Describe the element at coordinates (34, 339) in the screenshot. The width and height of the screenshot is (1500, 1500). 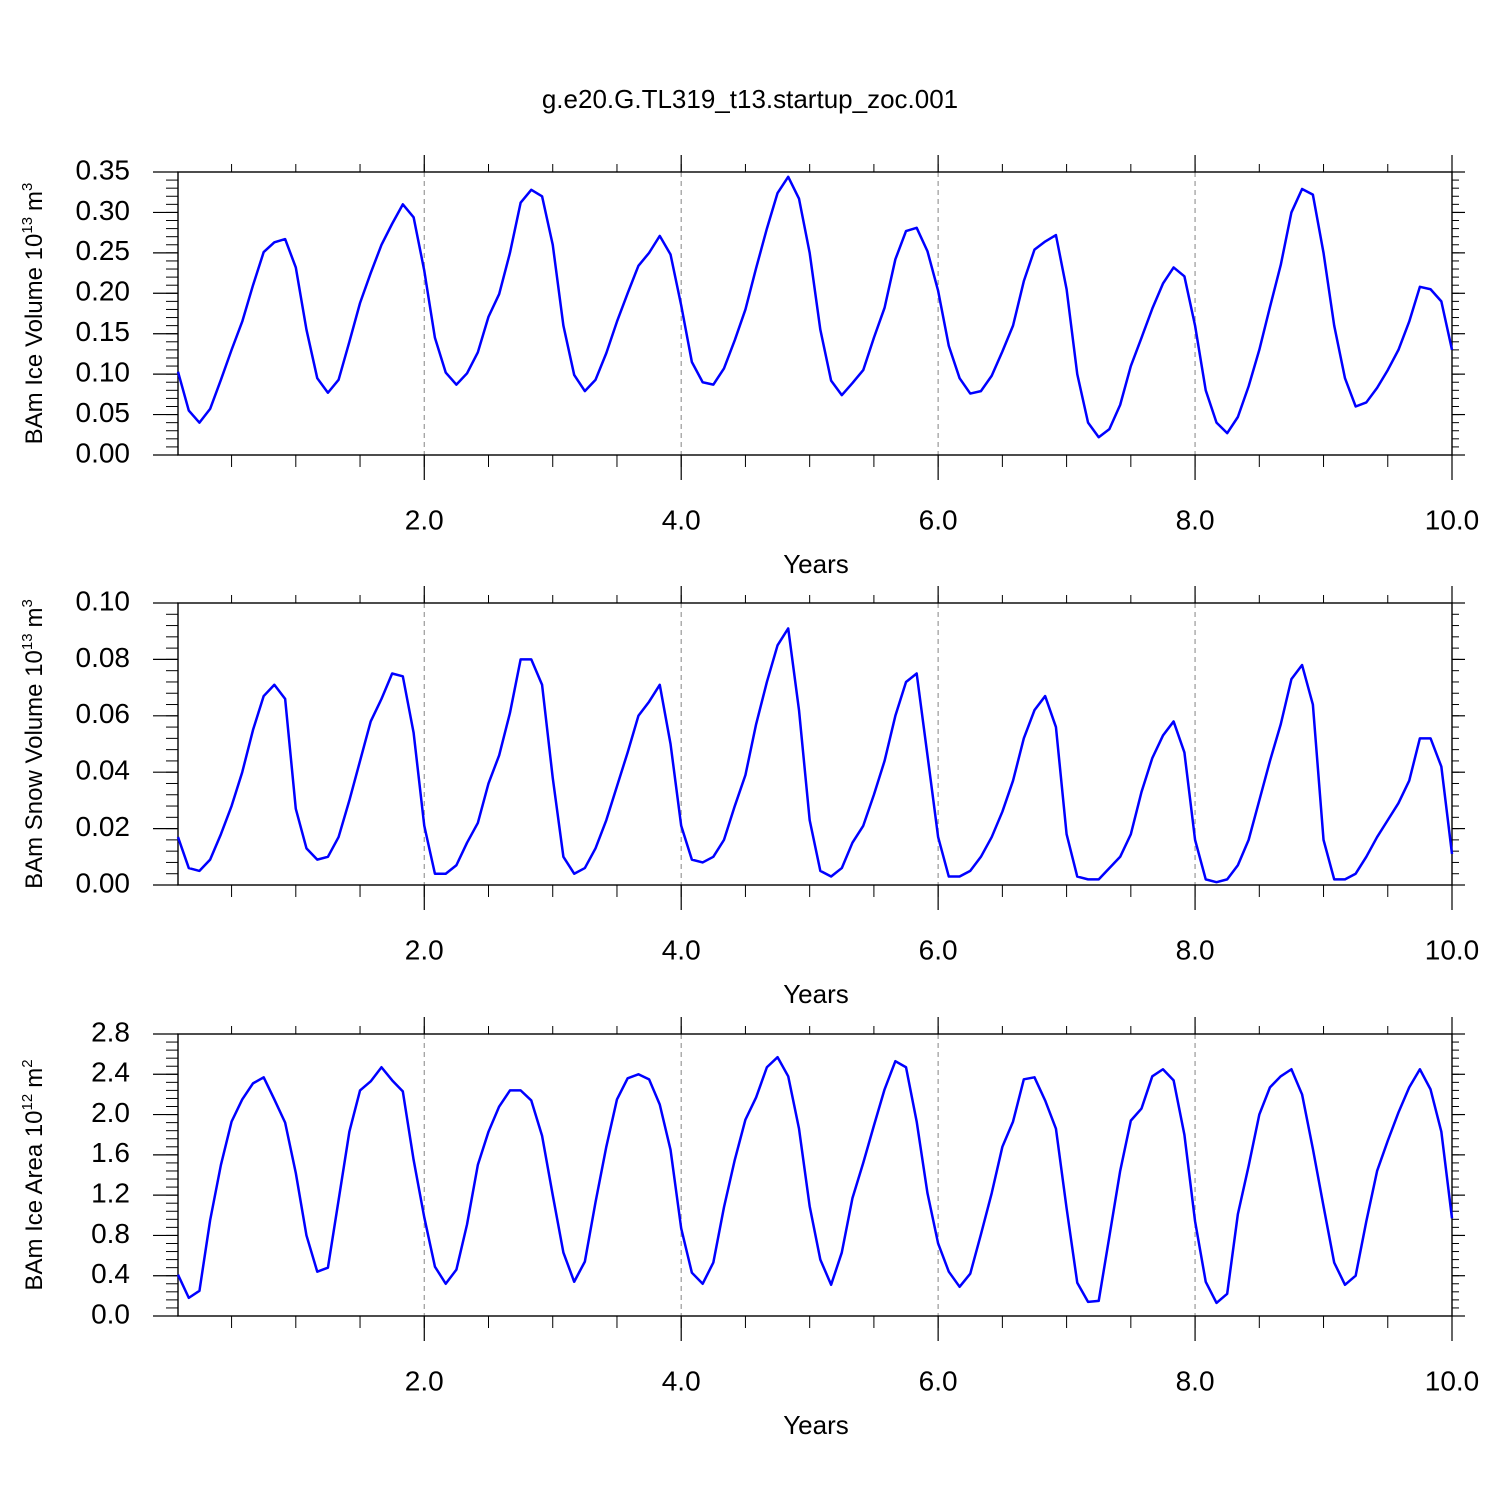
I see `y-axis-label-part: BAm Ice Volume 10` at that location.